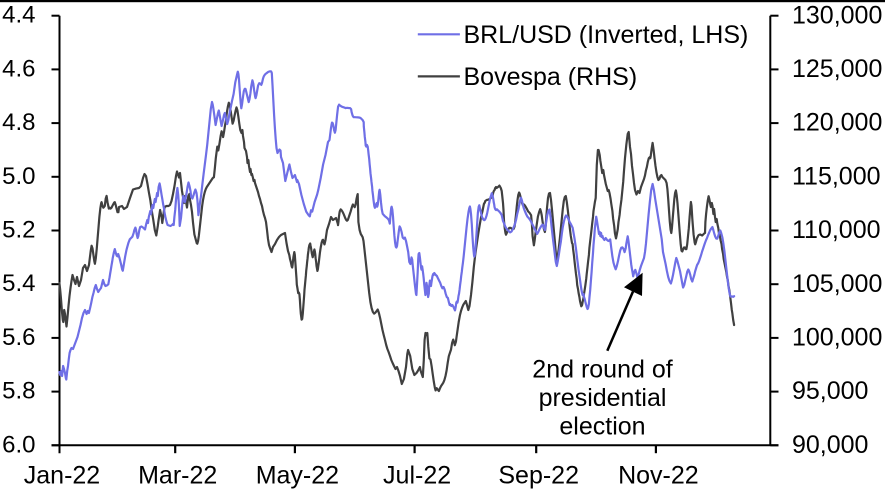 The image size is (885, 498). Describe the element at coordinates (18, 391) in the screenshot. I see `svg-text: 5.8` at that location.